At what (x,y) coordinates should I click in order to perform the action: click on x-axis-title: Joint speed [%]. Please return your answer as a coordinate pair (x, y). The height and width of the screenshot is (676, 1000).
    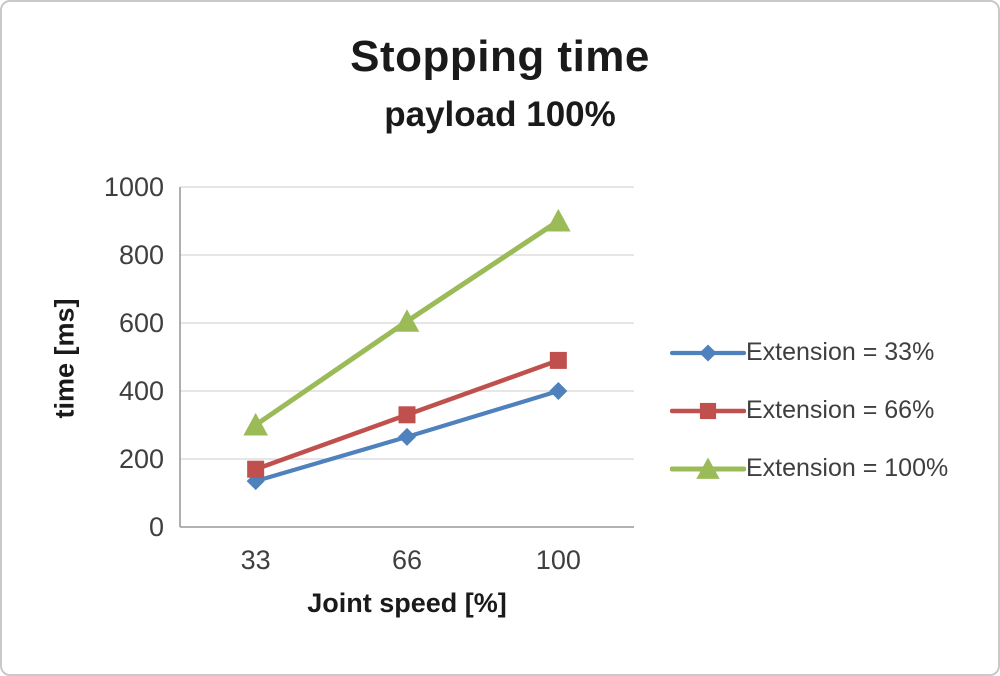
    Looking at the image, I should click on (407, 603).